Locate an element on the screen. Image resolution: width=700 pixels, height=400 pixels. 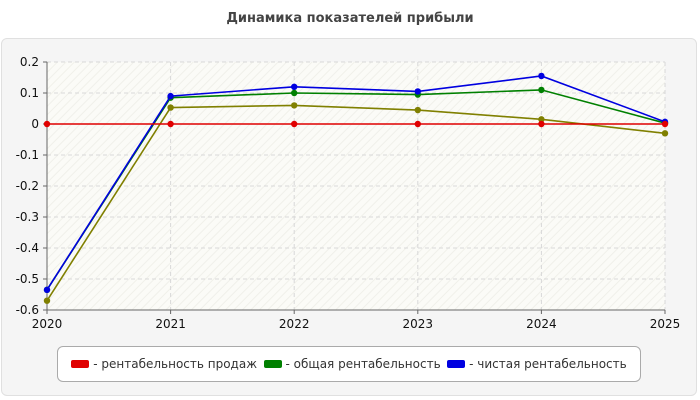
legend-item-net: - чистая рентабельность is located at coordinates (537, 364).